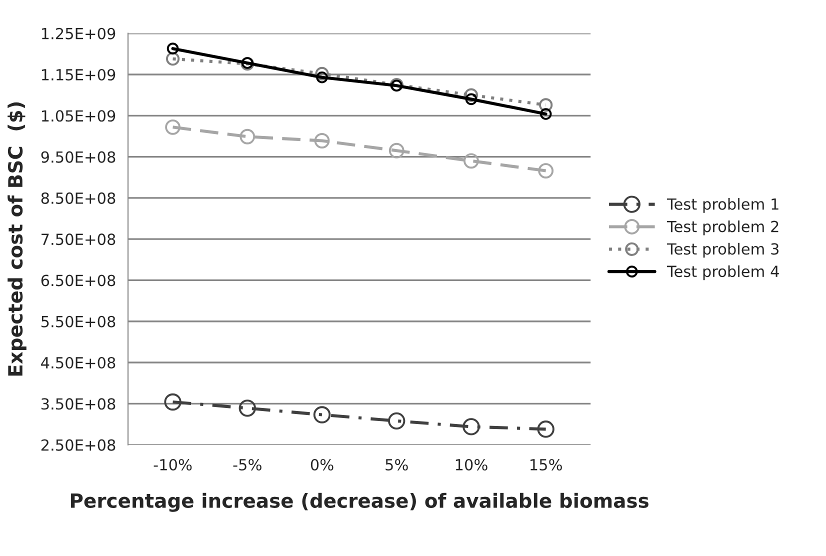 This screenshot has width=826, height=556. Describe the element at coordinates (722, 272) in the screenshot. I see `legend-label: Test problem 4` at that location.